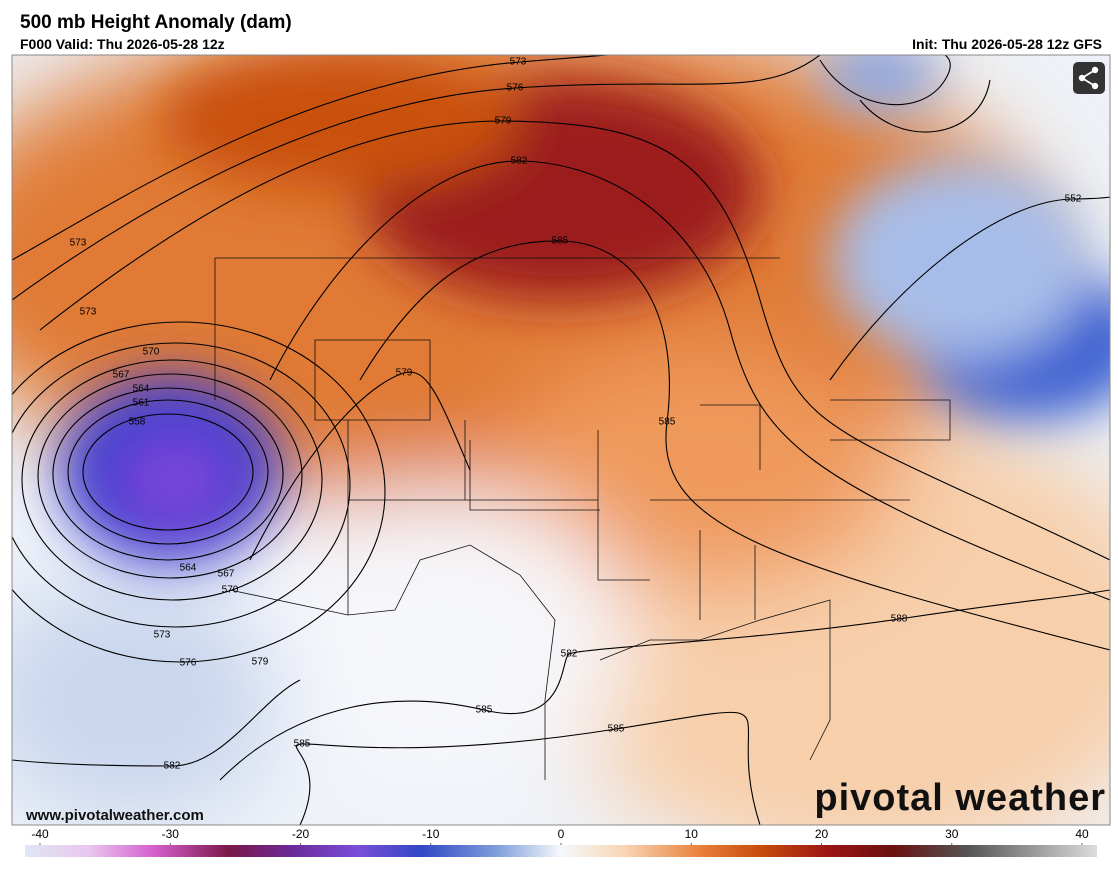  What do you see at coordinates (122, 44) in the screenshot?
I see `valid-time: F000 Valid: Thu 2026-05-28 12z` at bounding box center [122, 44].